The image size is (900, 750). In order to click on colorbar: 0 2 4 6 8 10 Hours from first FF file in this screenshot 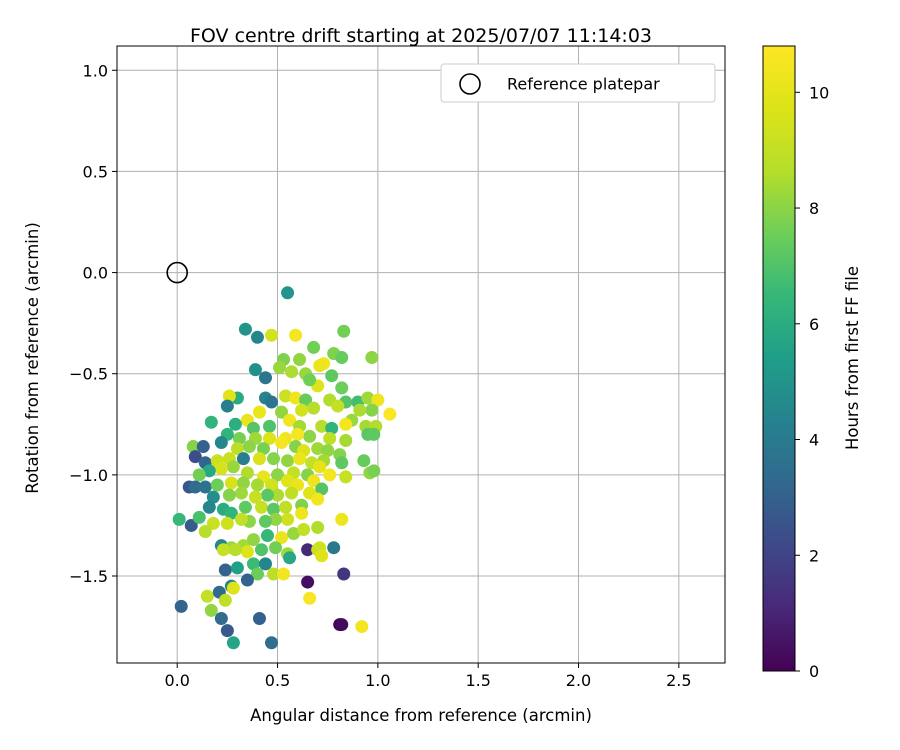, I will do `click(812, 363)`.